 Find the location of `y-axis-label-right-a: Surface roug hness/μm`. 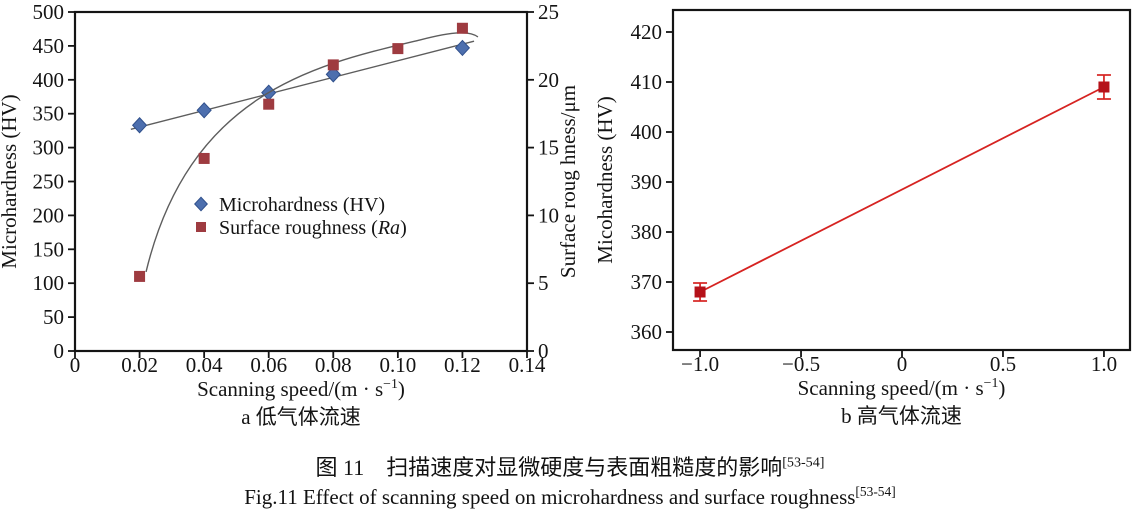

y-axis-label-right-a: Surface roug hness/μm is located at coordinates (568, 181).